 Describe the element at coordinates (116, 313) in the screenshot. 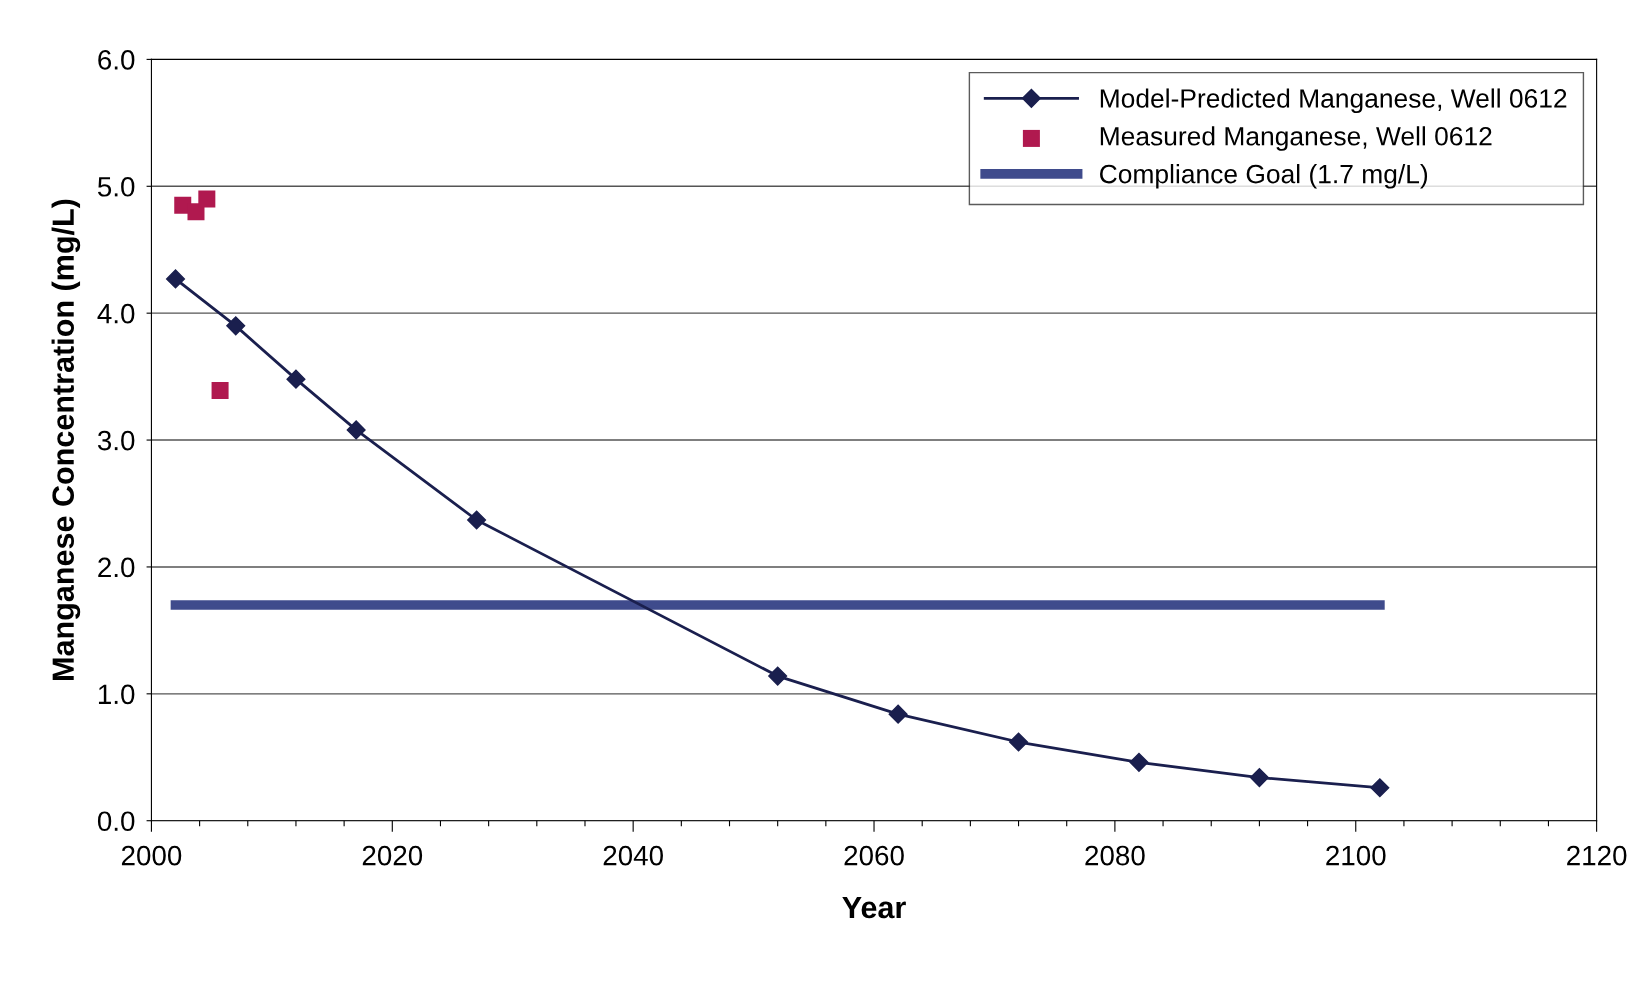

I see `y-tick-label: 4.0` at that location.